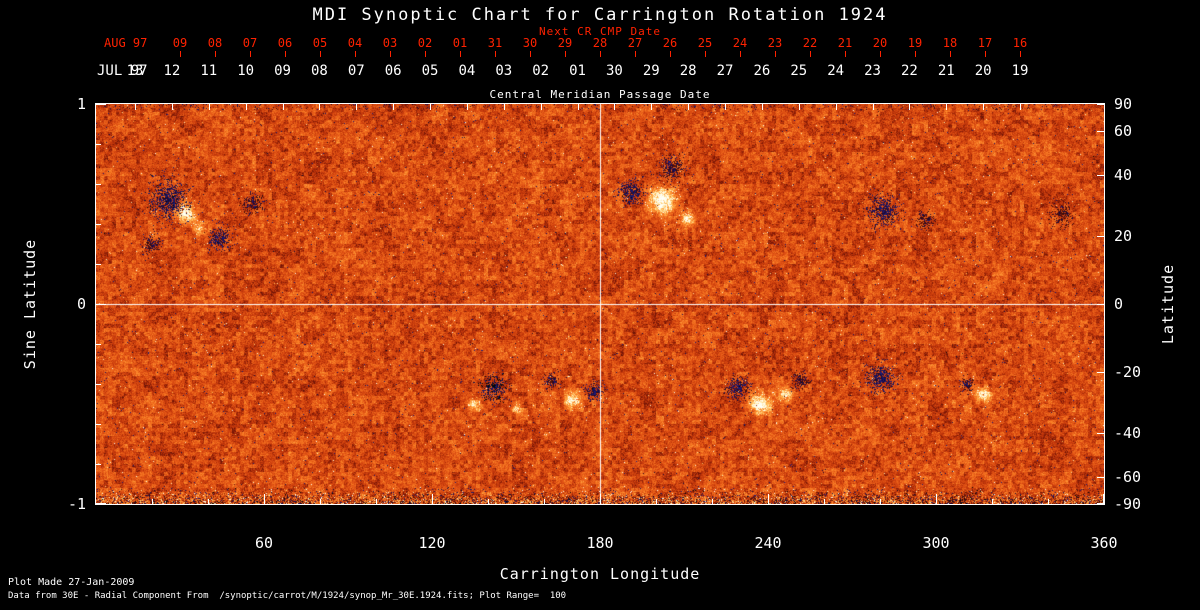 This screenshot has width=1200, height=610. I want to click on next-cr-day-label: 02, so click(425, 43).